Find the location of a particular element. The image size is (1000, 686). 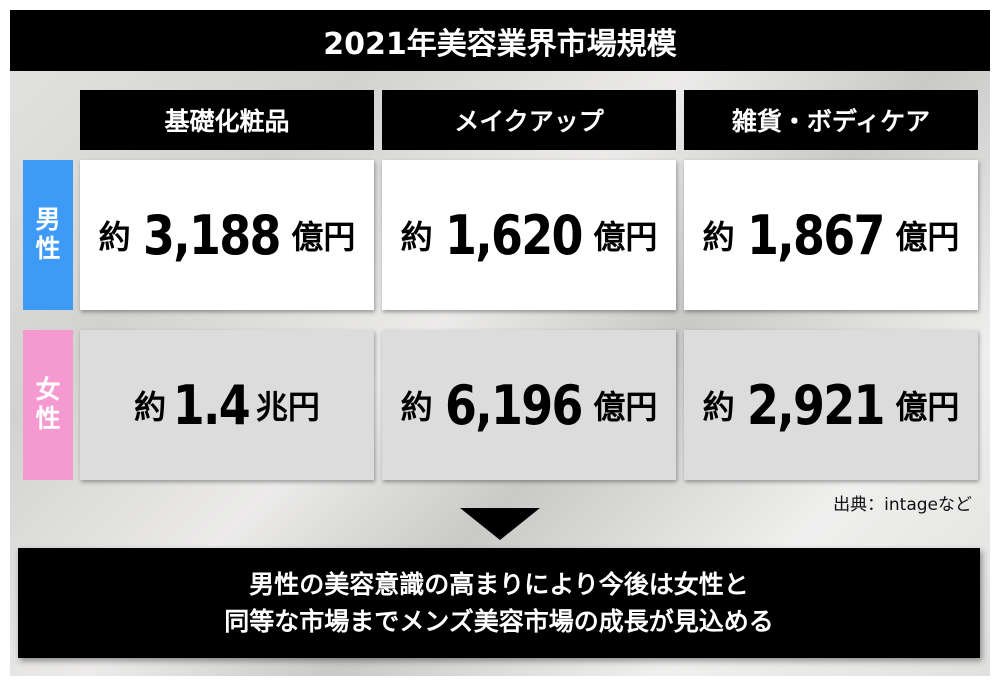

value: 2,921 is located at coordinates (815, 405).